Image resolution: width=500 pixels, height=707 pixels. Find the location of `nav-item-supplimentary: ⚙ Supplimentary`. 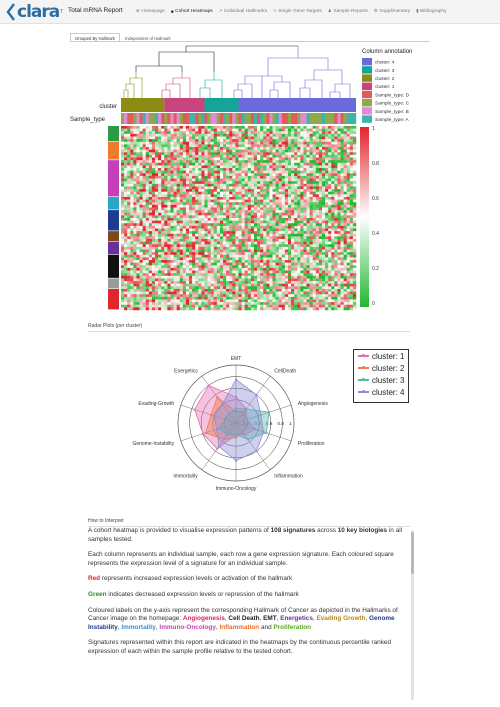

nav-item-supplimentary: ⚙ Supplimentary is located at coordinates (392, 11).